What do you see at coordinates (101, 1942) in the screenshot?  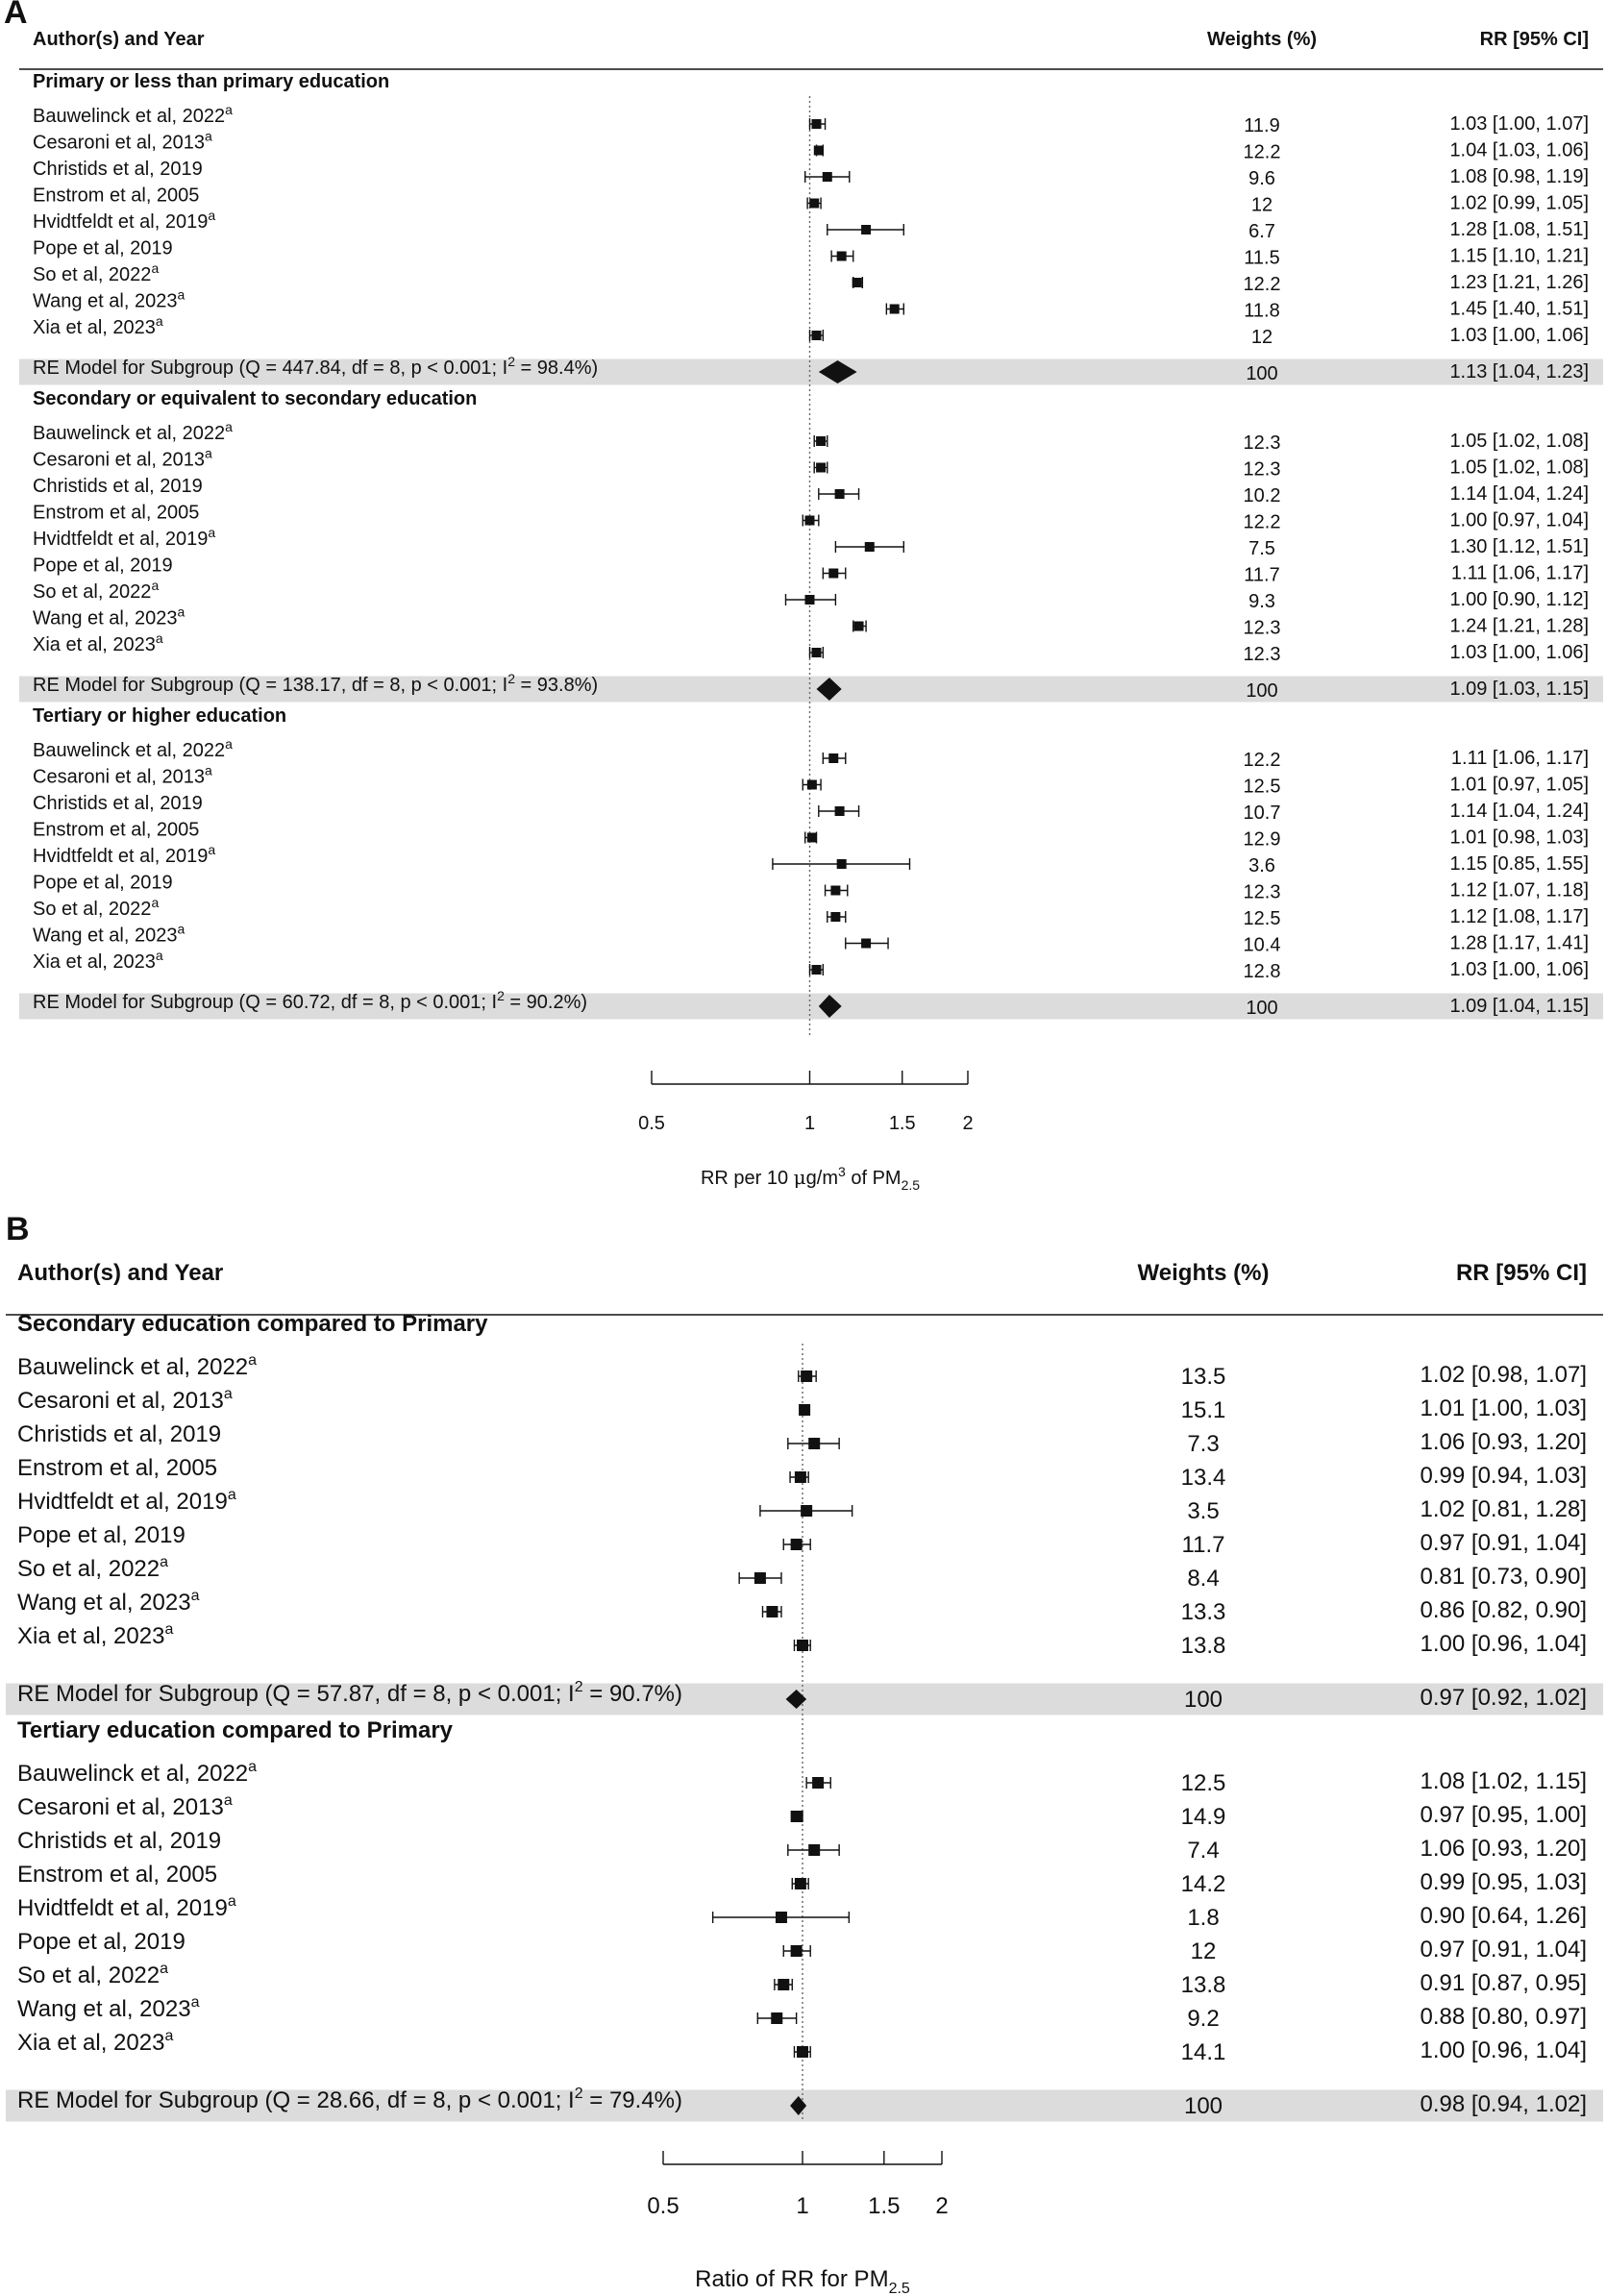 I see `study-name: Pope et al, 2019` at bounding box center [101, 1942].